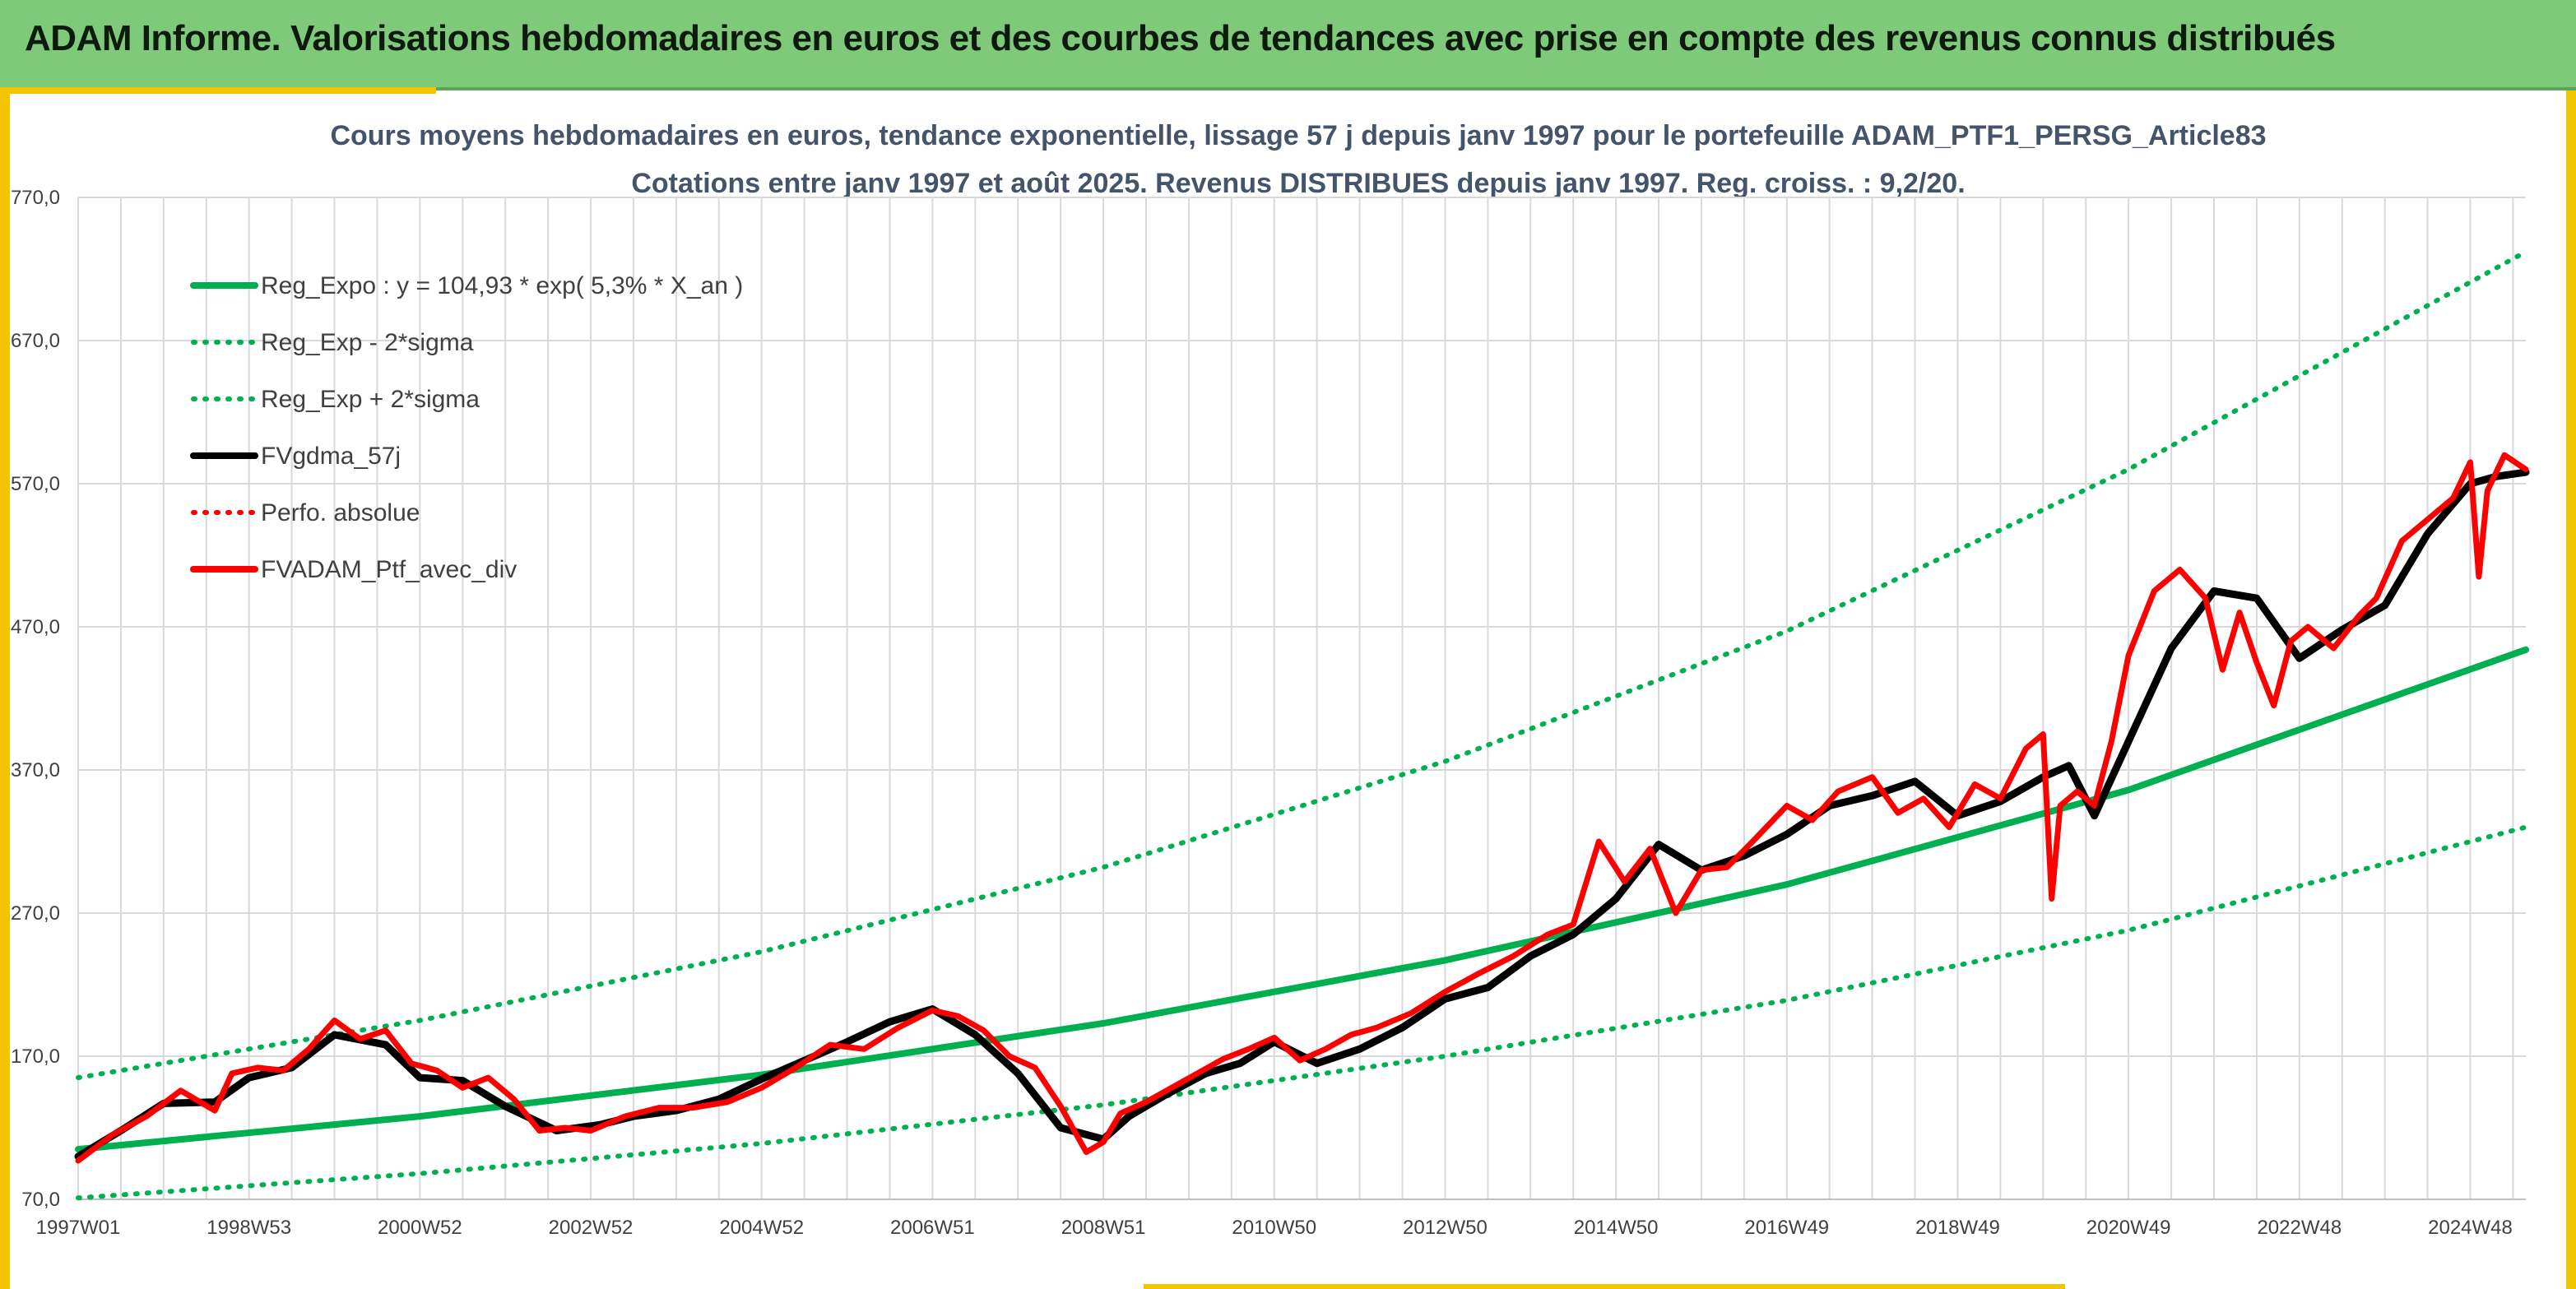  I want to click on x-tick-label: 2006W51, so click(933, 1228).